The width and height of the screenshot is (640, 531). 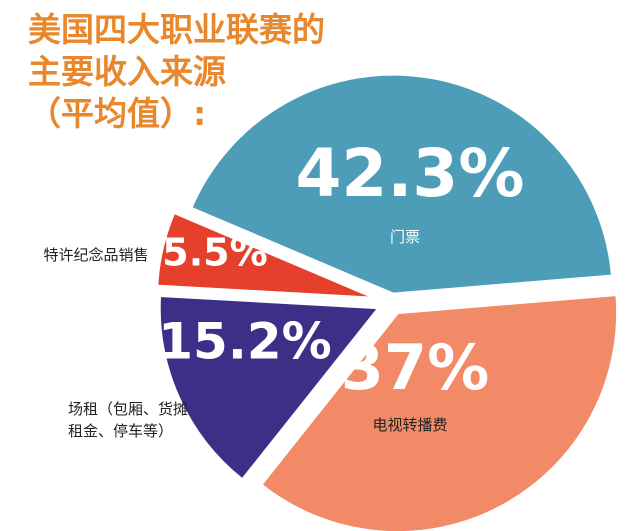 What do you see at coordinates (127, 71) in the screenshot?
I see `chart-title: 主要收入来源` at bounding box center [127, 71].